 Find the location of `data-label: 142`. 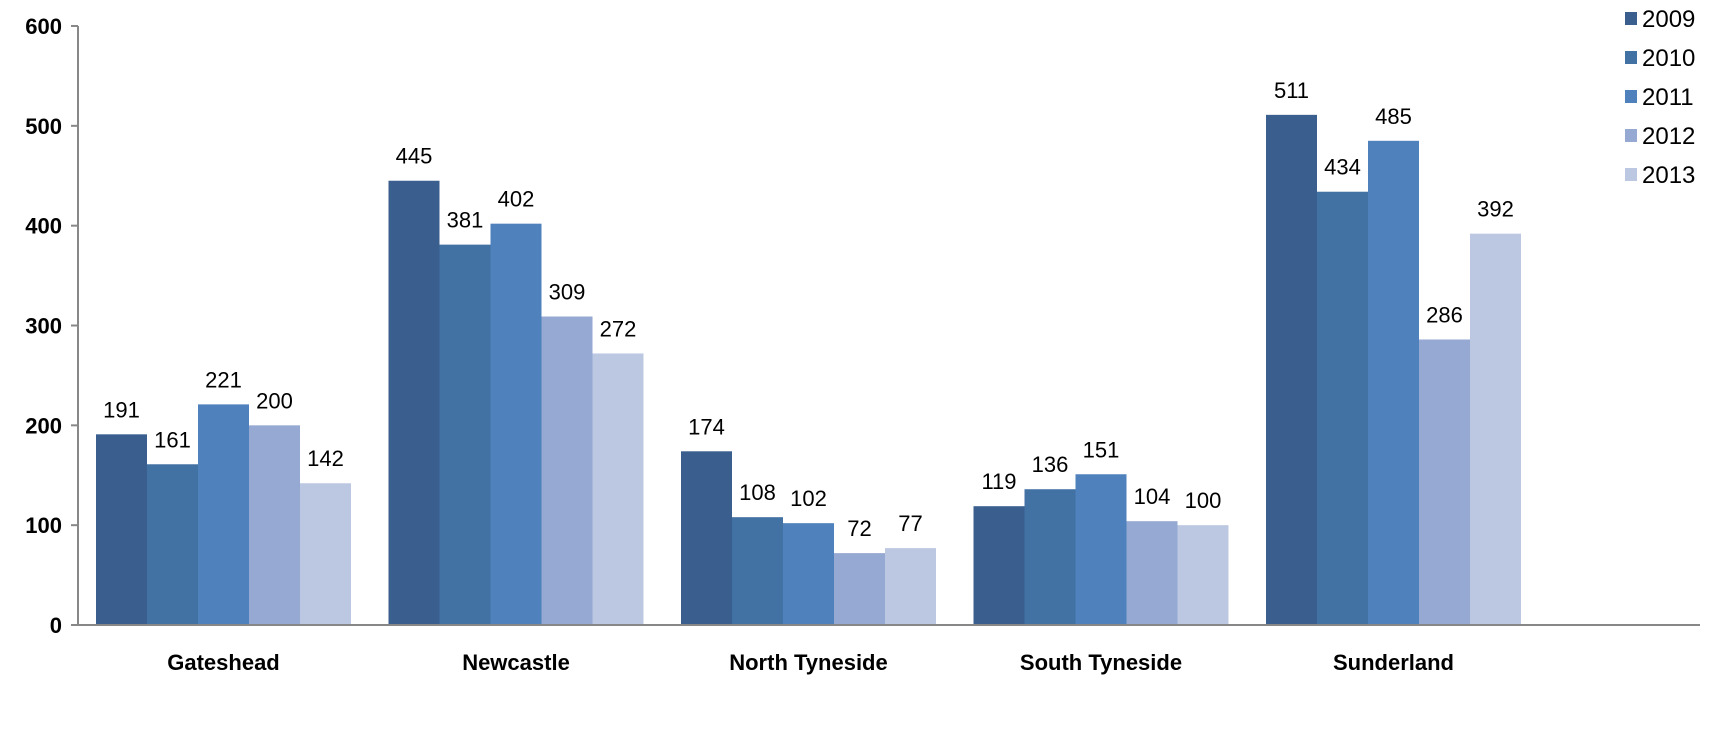

data-label: 142 is located at coordinates (325, 458).